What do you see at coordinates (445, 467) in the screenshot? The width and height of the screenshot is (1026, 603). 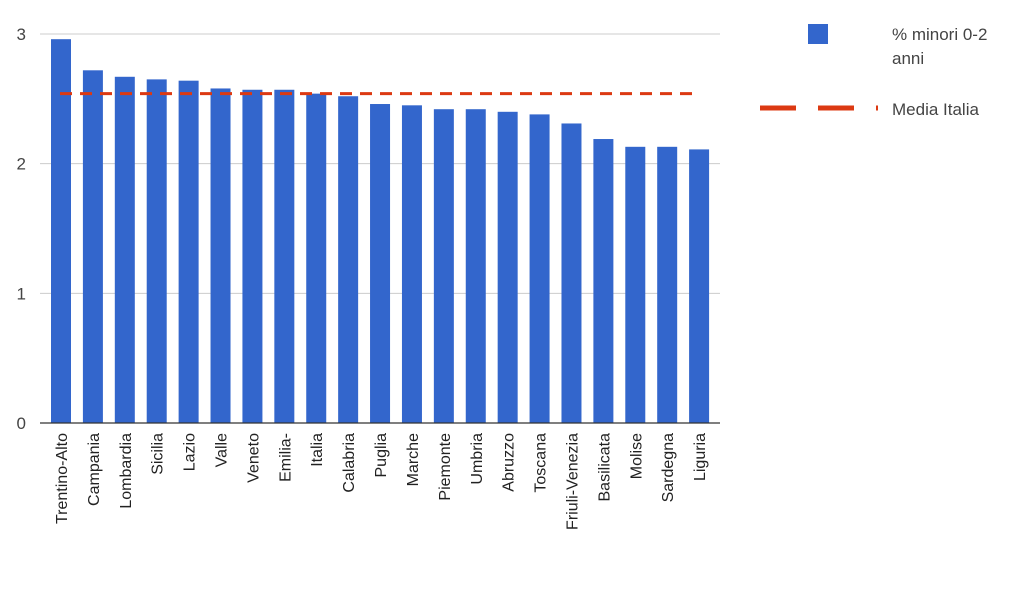 I see `x-tick-label: Piemonte` at bounding box center [445, 467].